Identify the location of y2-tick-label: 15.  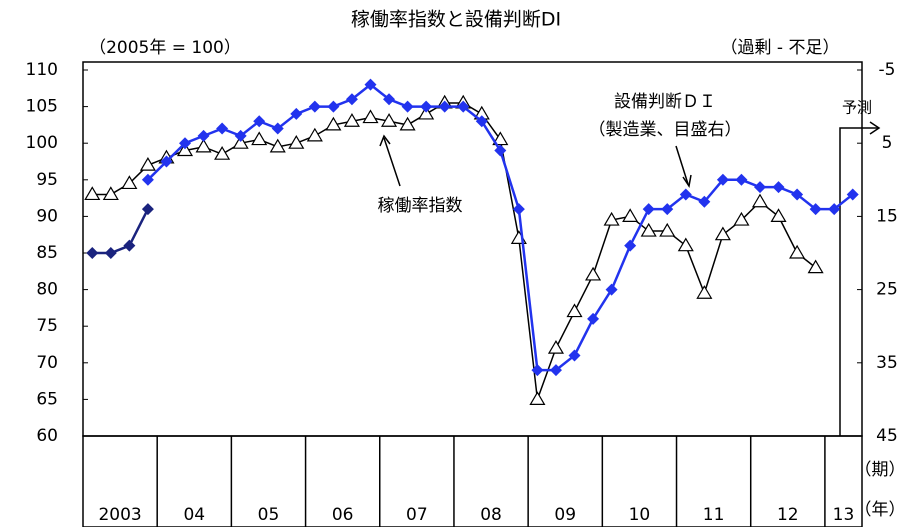
(887, 216).